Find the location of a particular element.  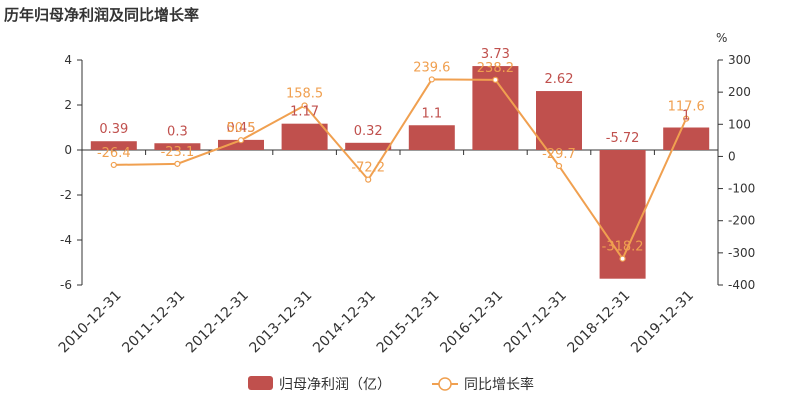

right-tick-label: -400 is located at coordinates (741, 285).